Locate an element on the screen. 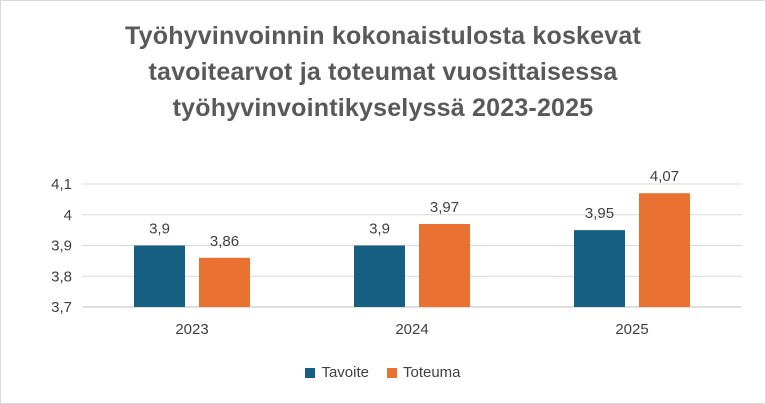  legend-item-toteuma: Toteuma is located at coordinates (423, 372).